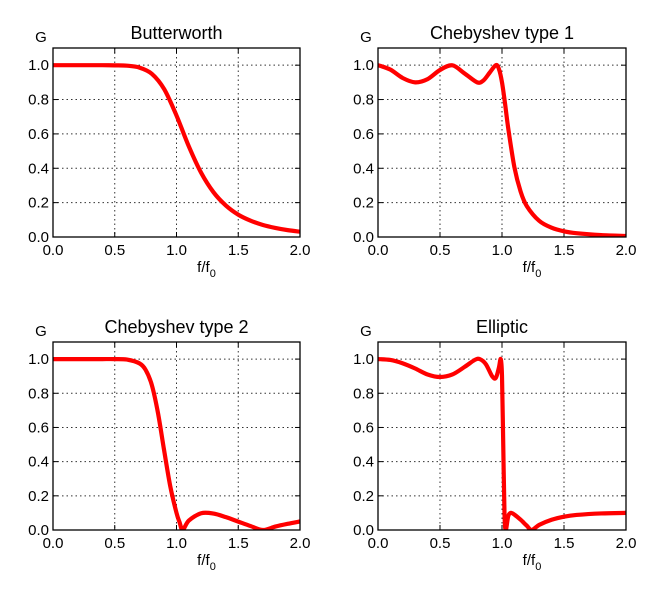 Image resolution: width=671 pixels, height=589 pixels. I want to click on subplot-title: Elliptic, so click(502, 327).